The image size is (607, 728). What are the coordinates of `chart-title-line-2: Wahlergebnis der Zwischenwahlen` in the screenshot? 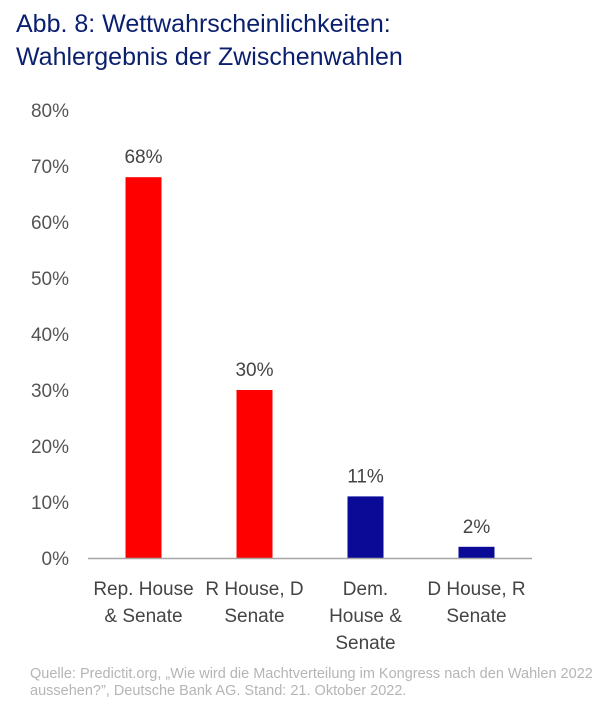 It's located at (209, 57).